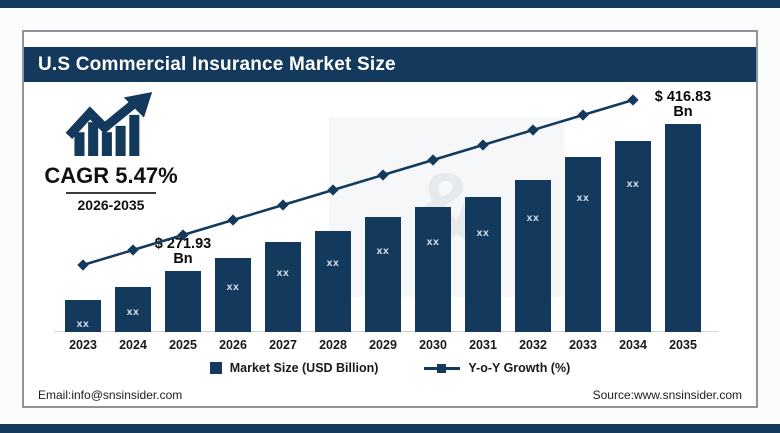 This screenshot has width=780, height=433. What do you see at coordinates (433, 345) in the screenshot?
I see `x-axis-label-2030: 2030` at bounding box center [433, 345].